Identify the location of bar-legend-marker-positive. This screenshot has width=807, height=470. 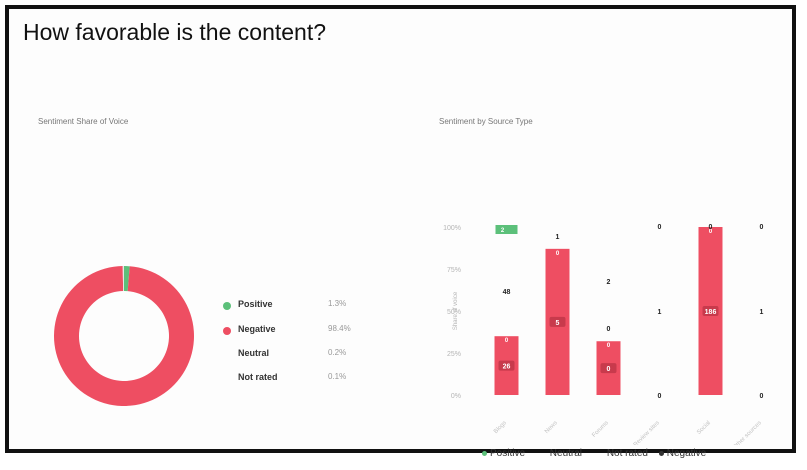
(484, 453).